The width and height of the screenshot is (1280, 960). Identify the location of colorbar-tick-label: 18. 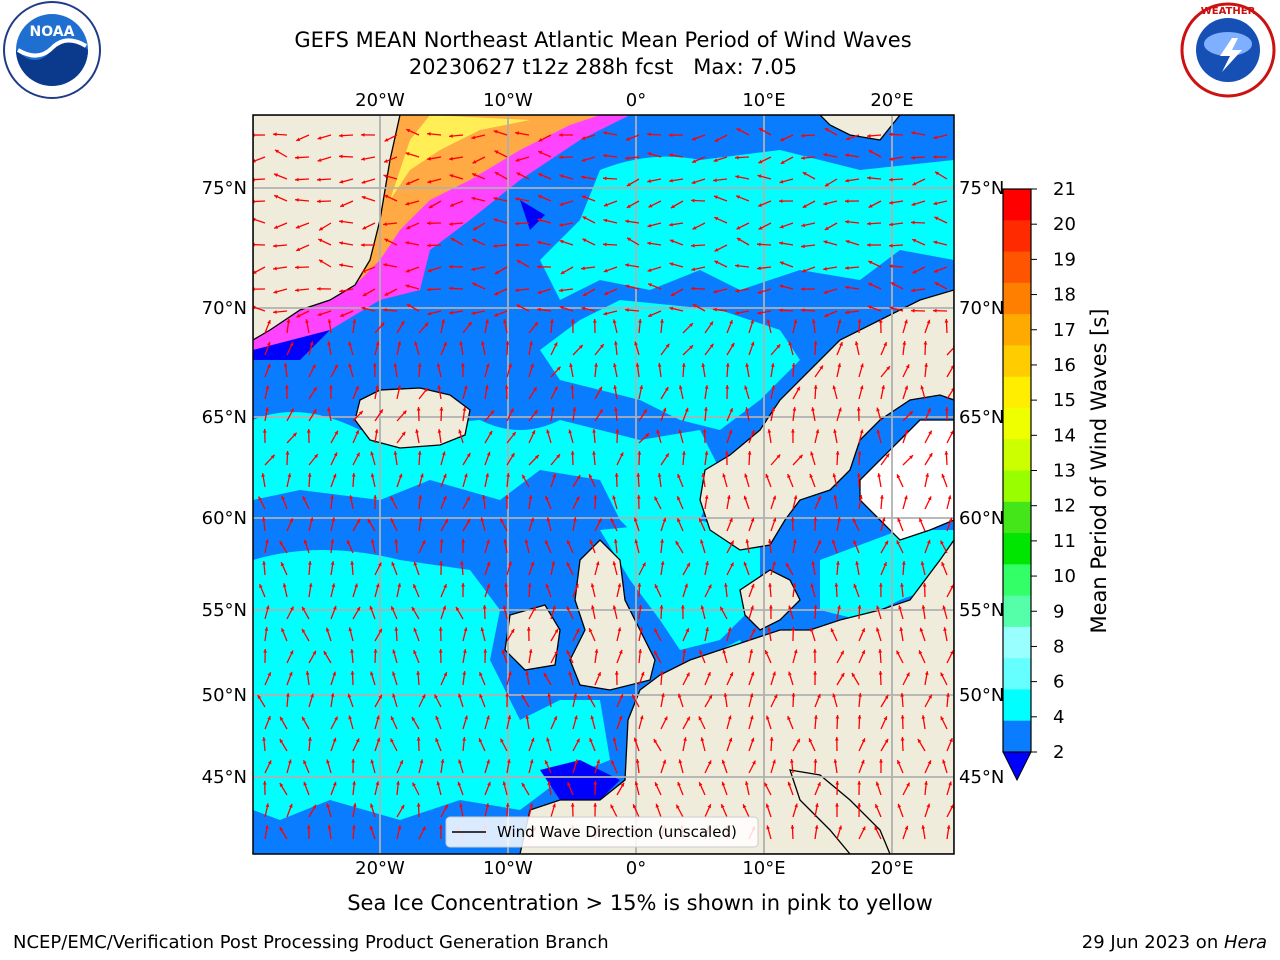
(1064, 295).